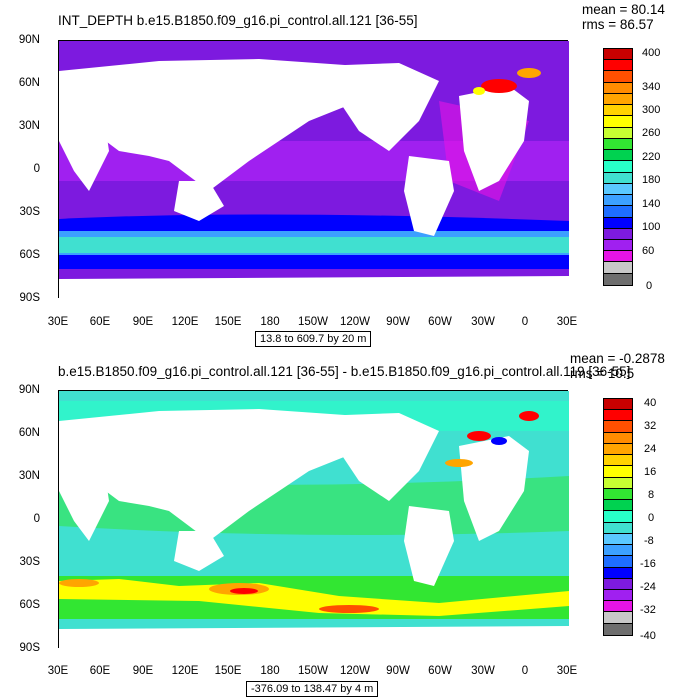 This screenshot has width=700, height=700. I want to click on panel-2-lon-label: 60W, so click(440, 671).